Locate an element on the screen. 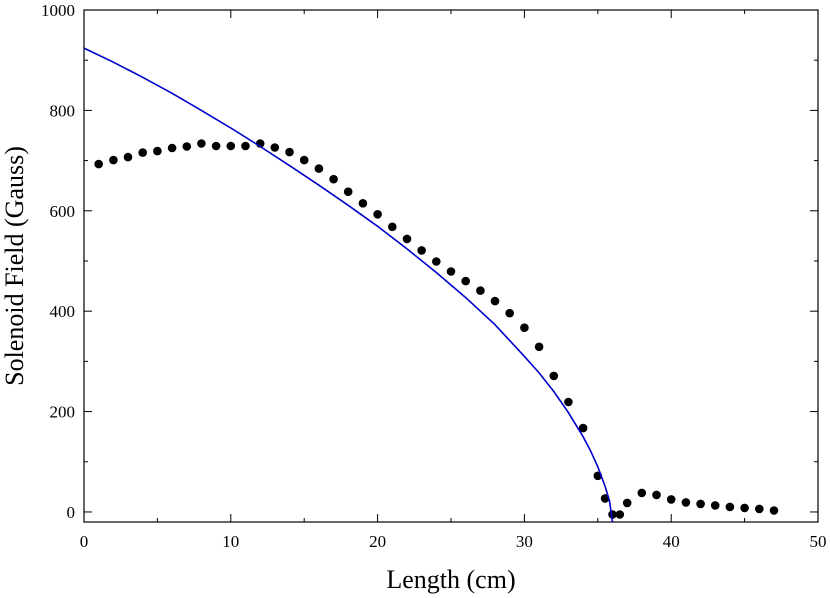 Image resolution: width=830 pixels, height=598 pixels. y-tick-label: 800 is located at coordinates (63, 110).